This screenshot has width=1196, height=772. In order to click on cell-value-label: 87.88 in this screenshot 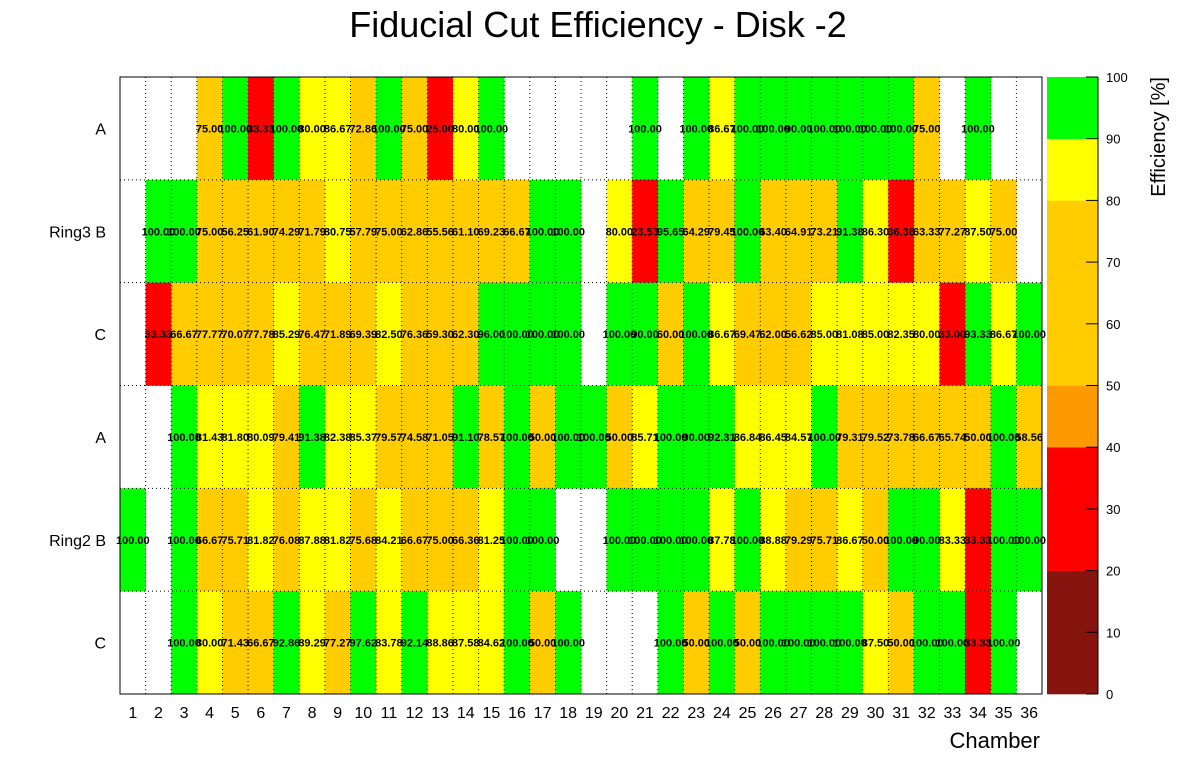, I will do `click(312, 541)`.